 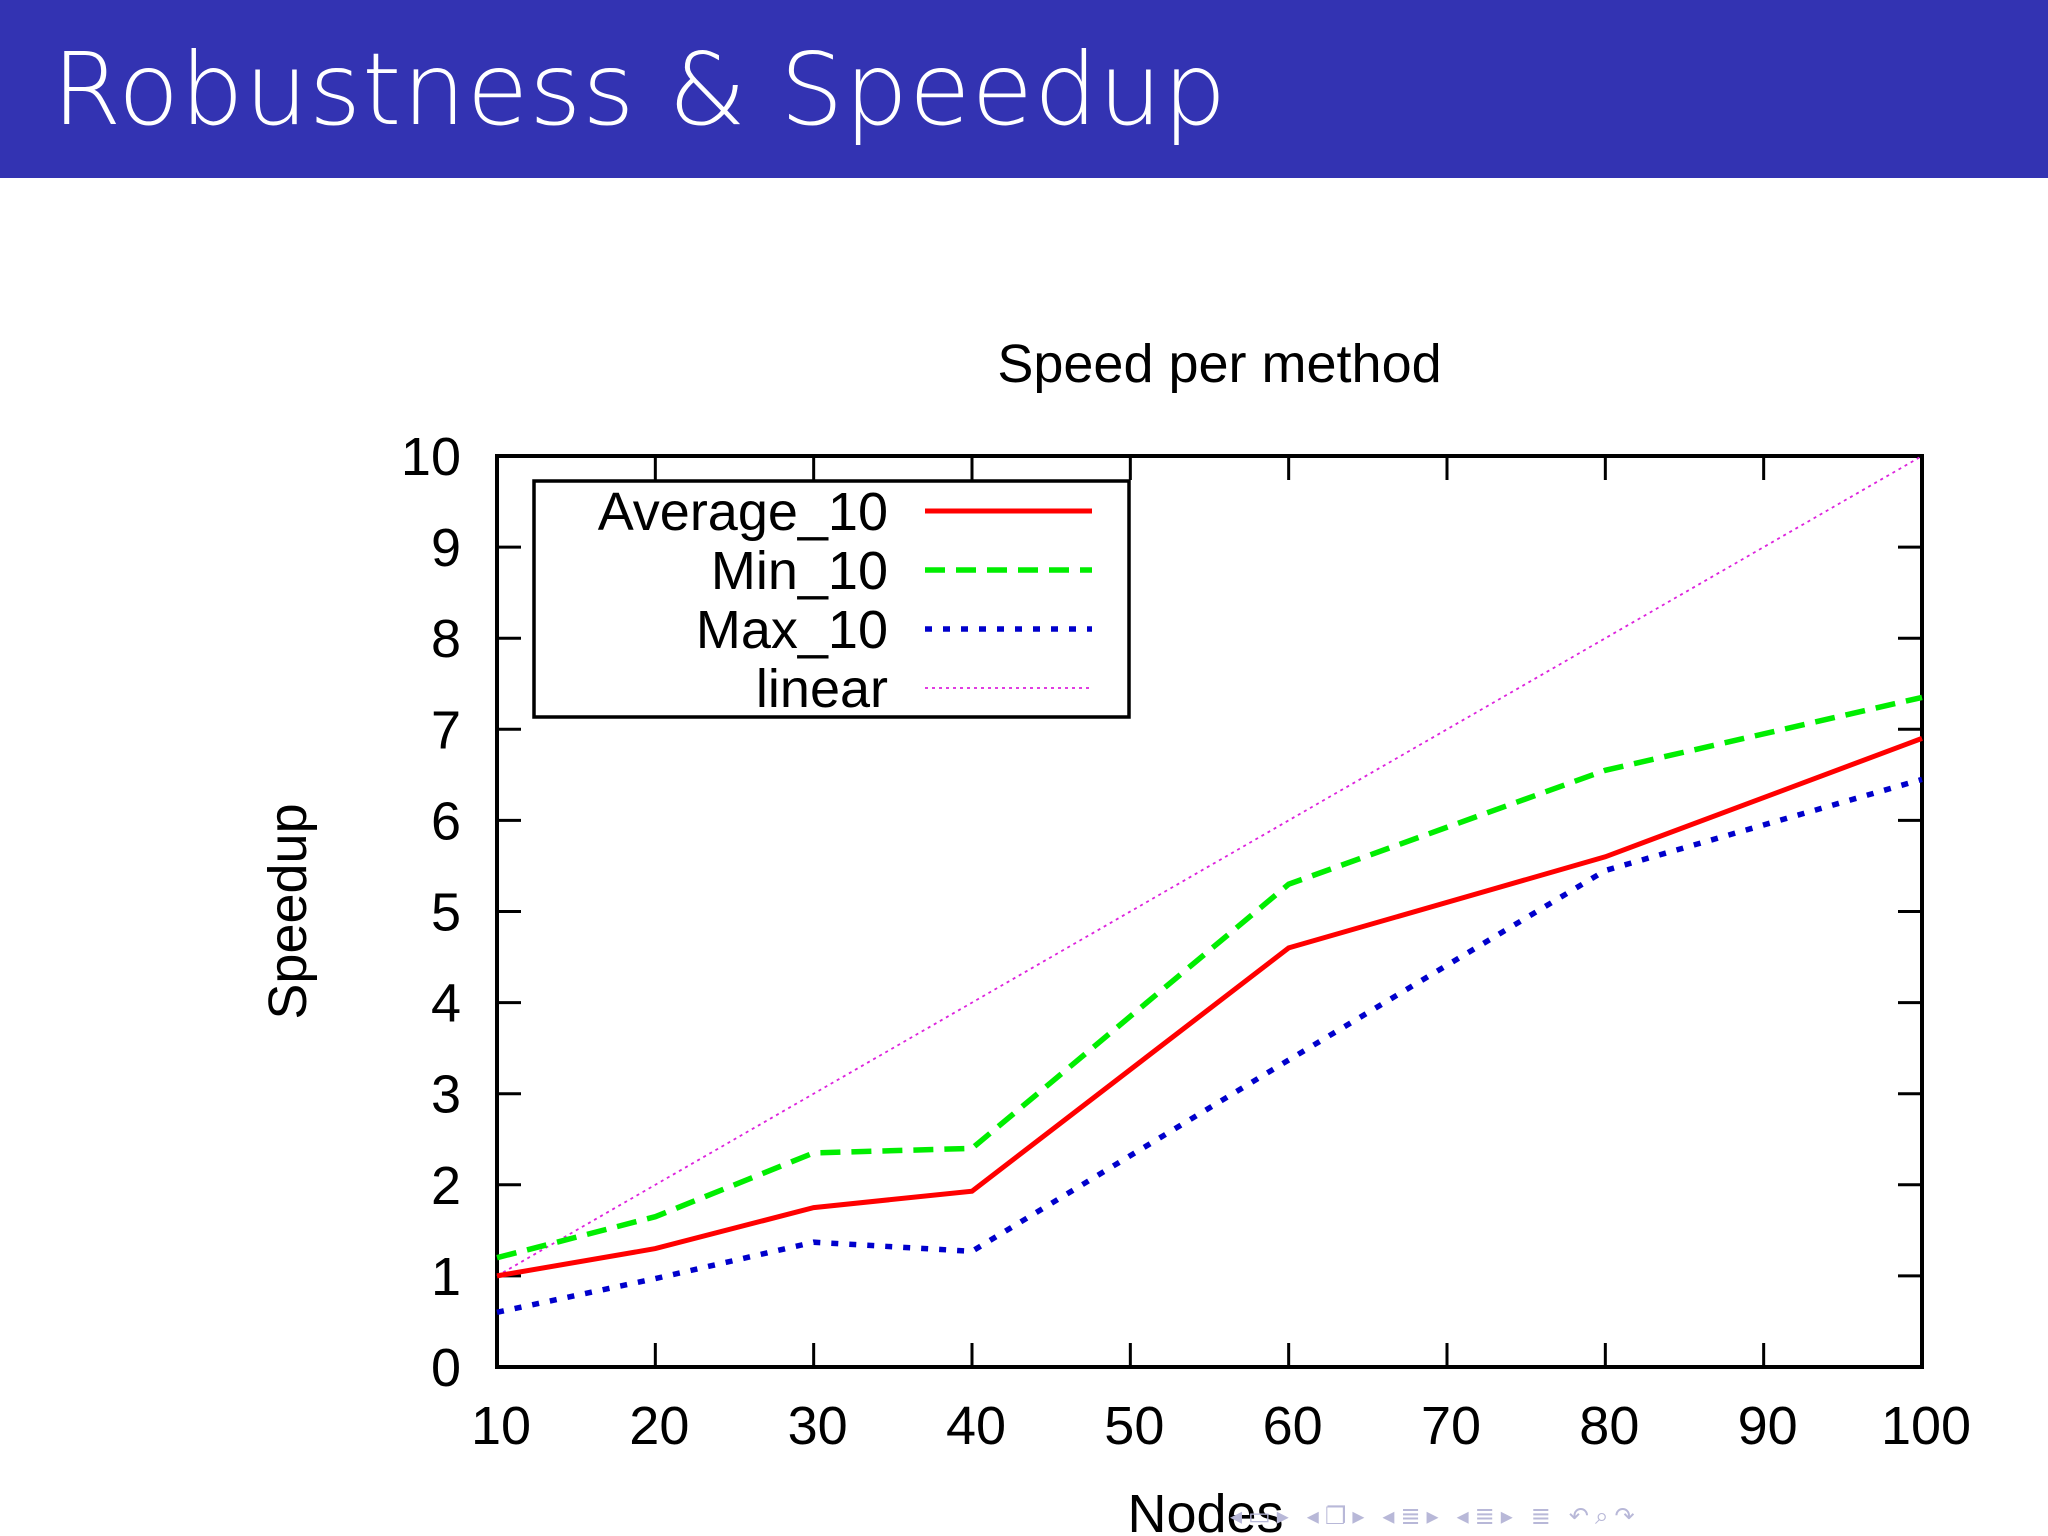 I want to click on y-tick-label: 0, so click(x=446, y=1368).